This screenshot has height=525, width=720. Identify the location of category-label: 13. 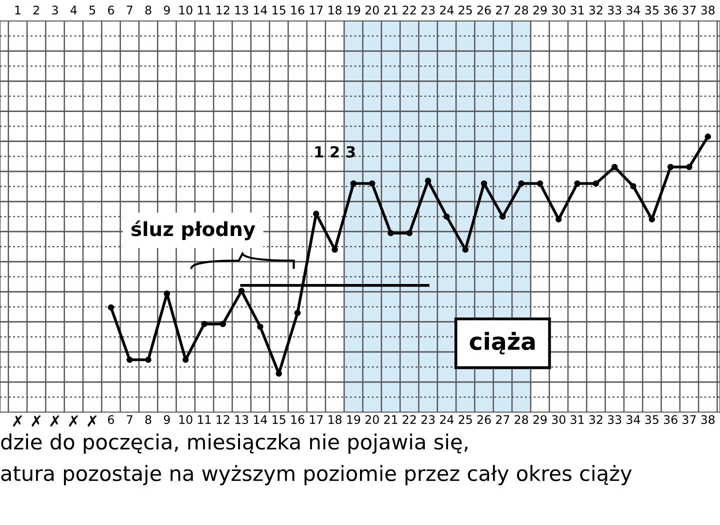
(241, 419).